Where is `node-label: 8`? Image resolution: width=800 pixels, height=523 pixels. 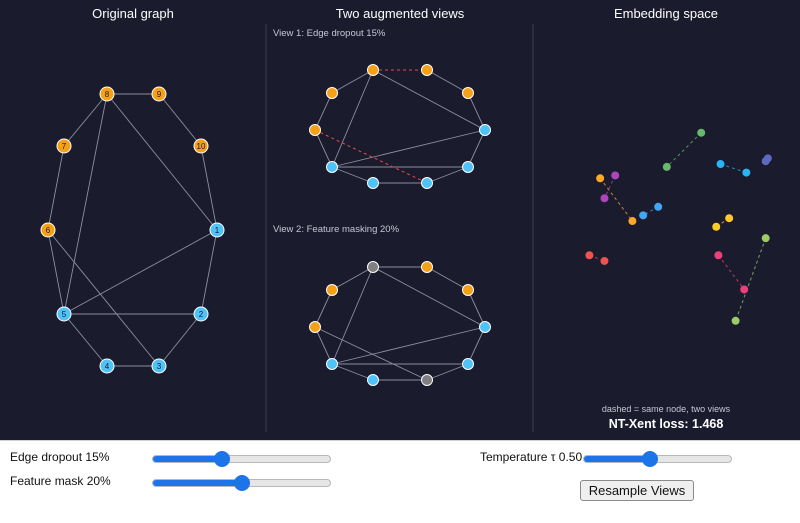
node-label: 8 is located at coordinates (107, 94).